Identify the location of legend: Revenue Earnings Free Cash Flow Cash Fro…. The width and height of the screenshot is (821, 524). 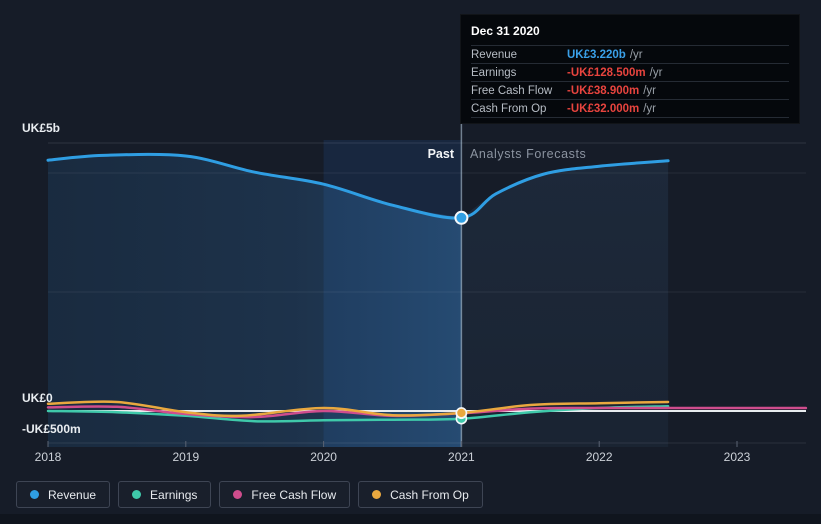
(249, 494).